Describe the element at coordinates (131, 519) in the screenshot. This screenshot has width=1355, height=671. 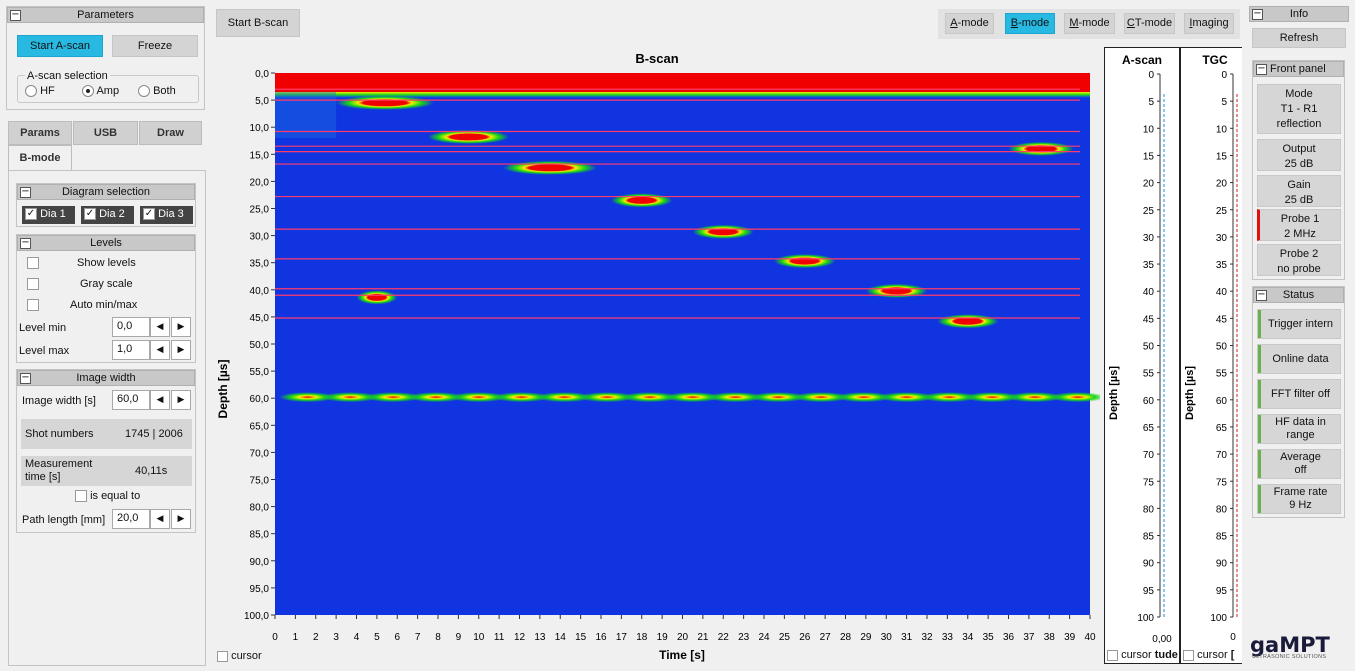
I see `path-length-input: 20,0` at that location.